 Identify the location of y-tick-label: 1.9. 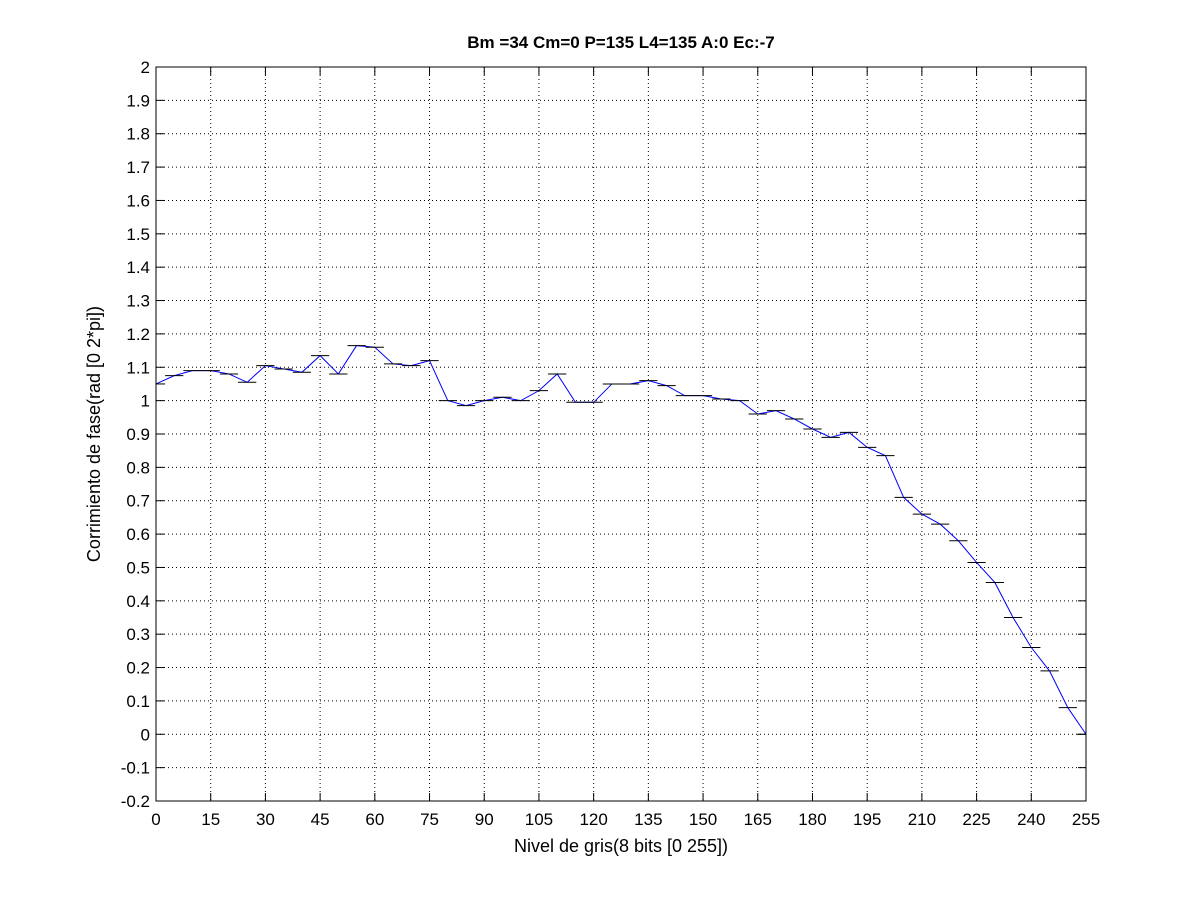
(138, 100).